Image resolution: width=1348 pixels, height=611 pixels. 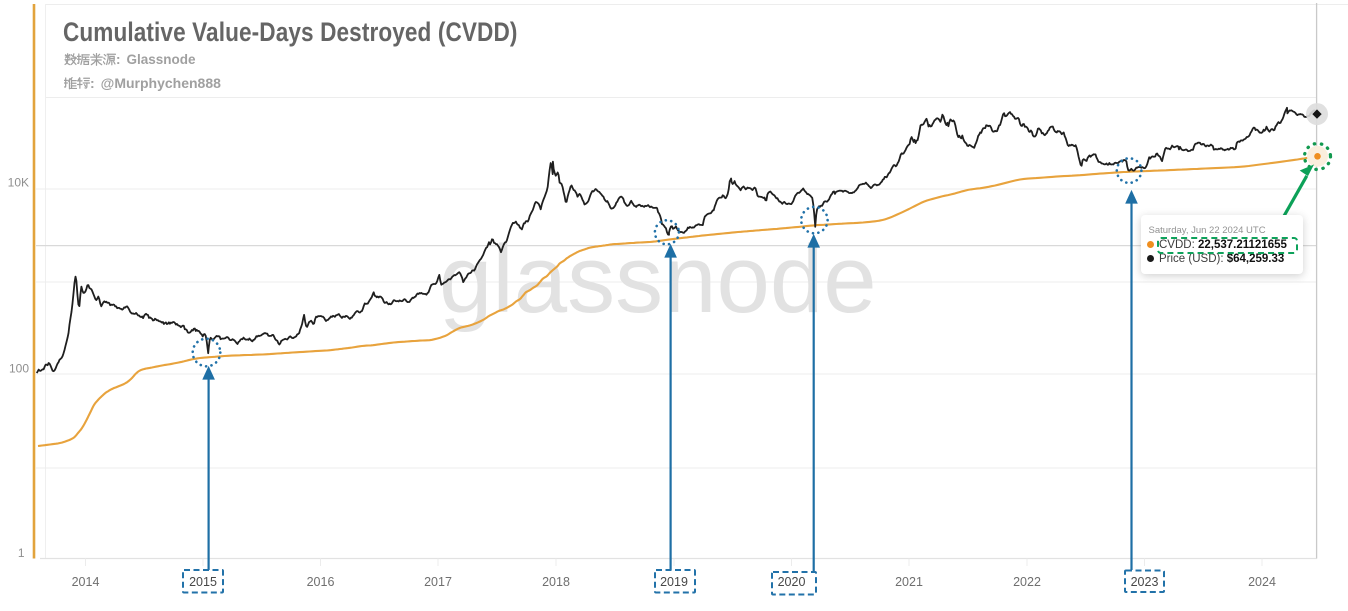 I want to click on svg-text: 10K, so click(x=18, y=183).